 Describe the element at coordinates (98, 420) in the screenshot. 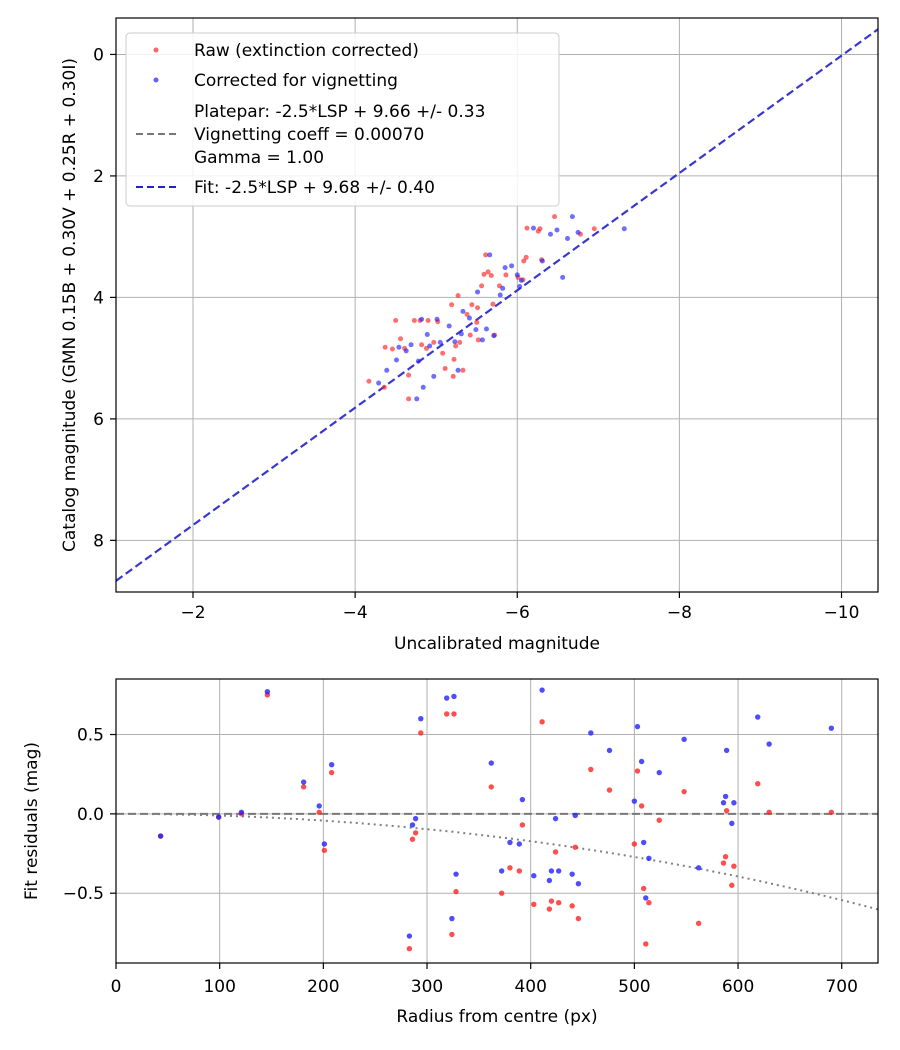

I see `top-y-tick-label: 6` at that location.